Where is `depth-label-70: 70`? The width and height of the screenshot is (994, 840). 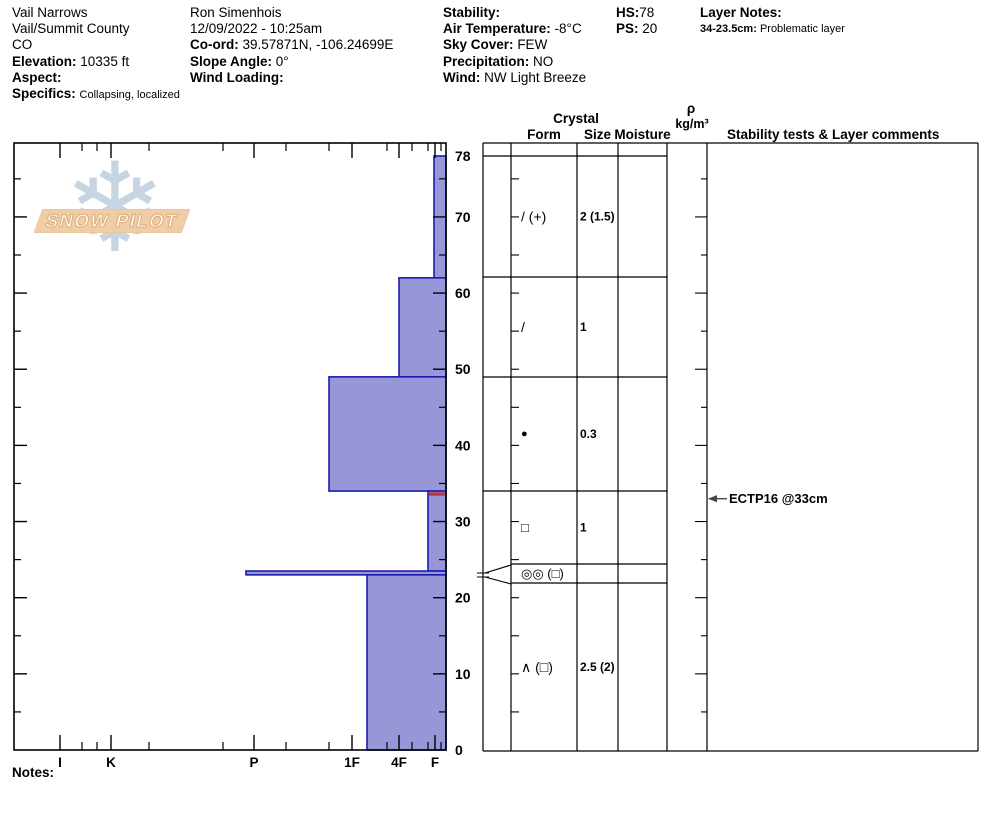
depth-label-70: 70 is located at coordinates (463, 217).